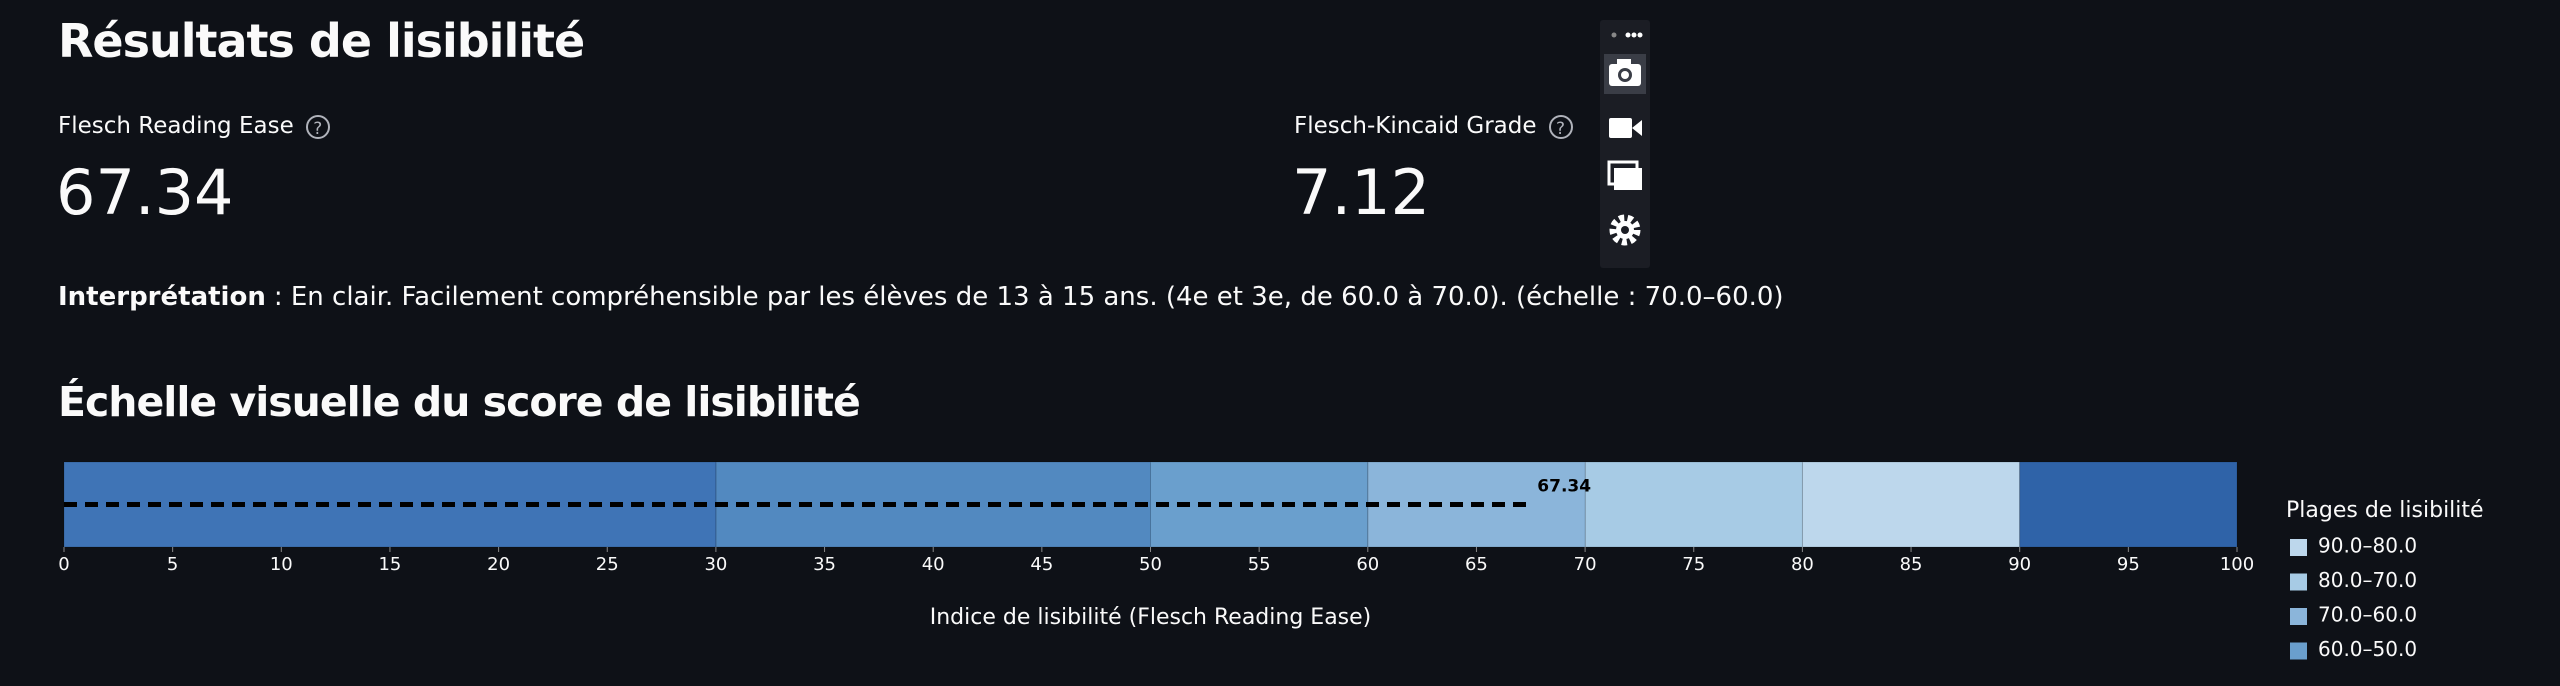 The image size is (2560, 686). I want to click on x-tick-label: 20, so click(498, 564).